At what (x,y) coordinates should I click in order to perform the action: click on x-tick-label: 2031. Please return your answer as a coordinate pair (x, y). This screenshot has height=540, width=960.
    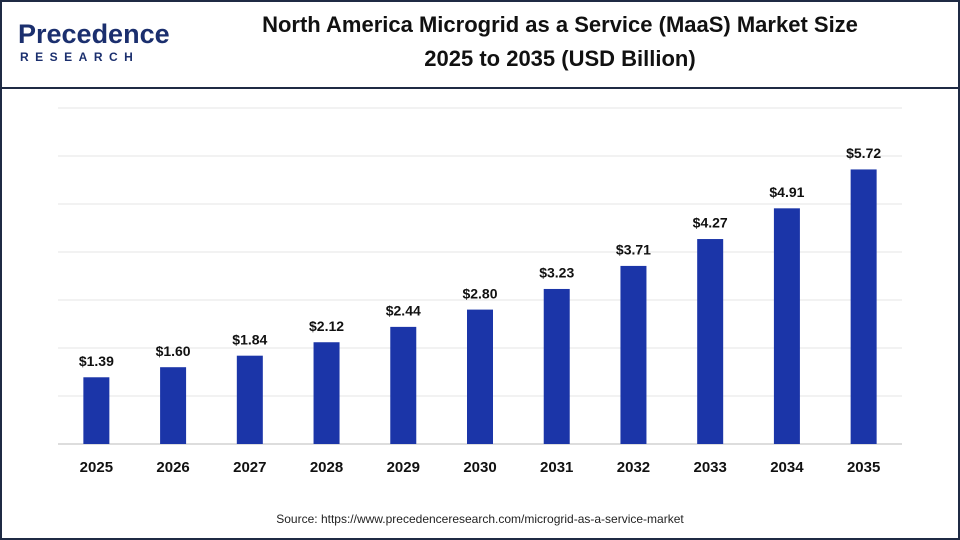
    Looking at the image, I should click on (556, 467).